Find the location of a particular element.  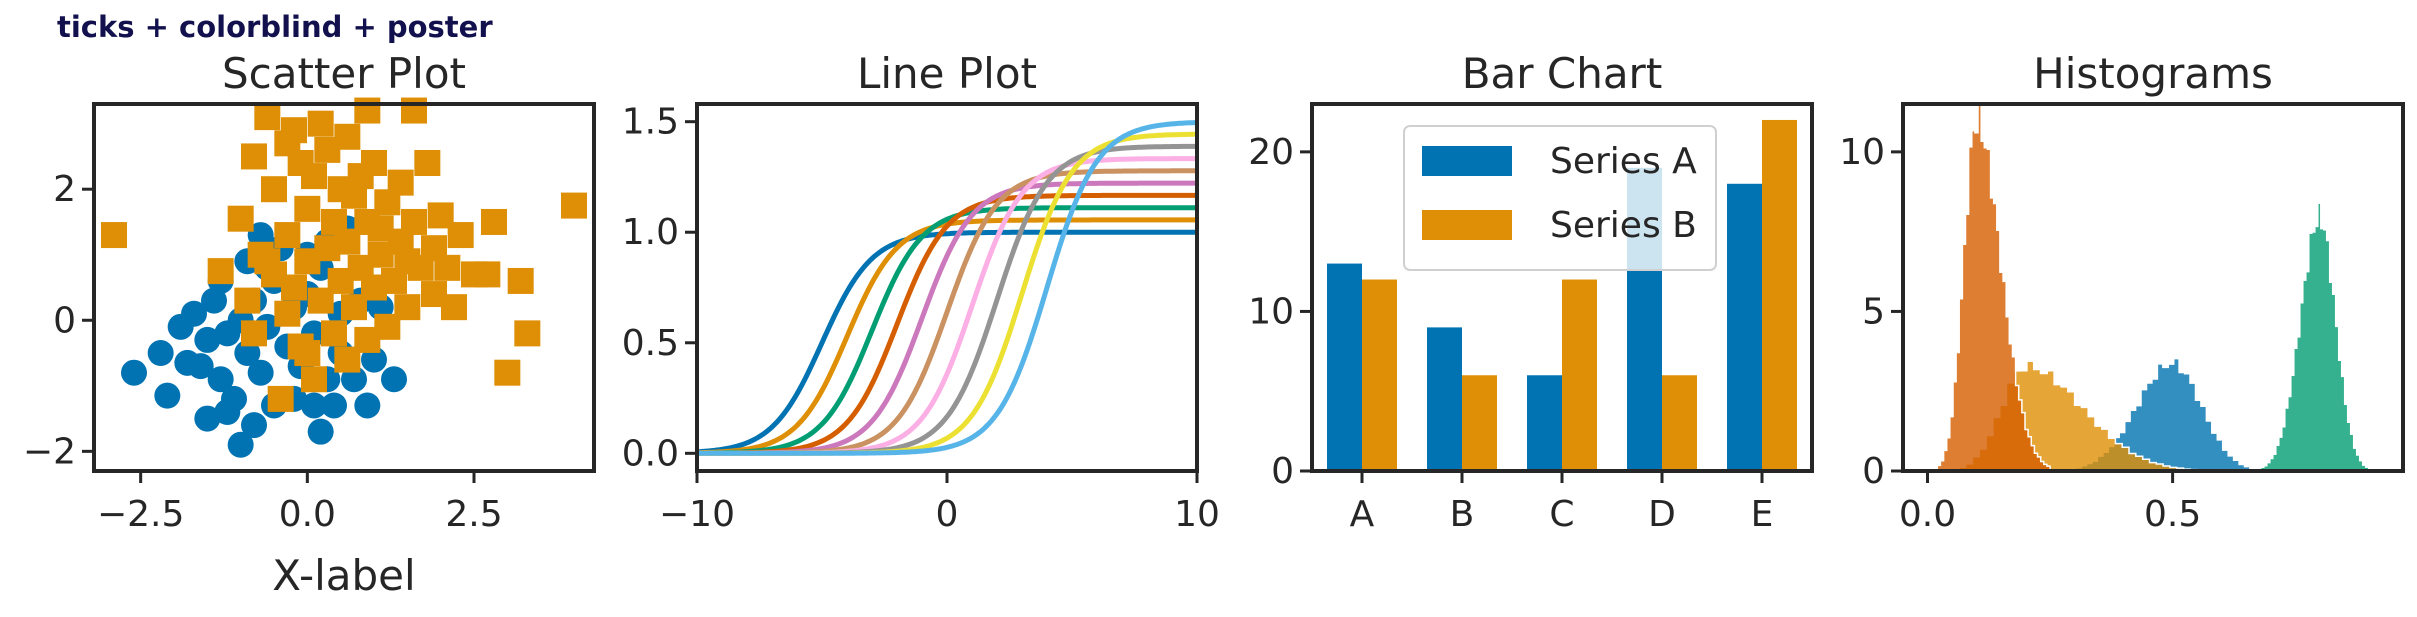

histogram-ytick-label: 10 is located at coordinates (1862, 152).